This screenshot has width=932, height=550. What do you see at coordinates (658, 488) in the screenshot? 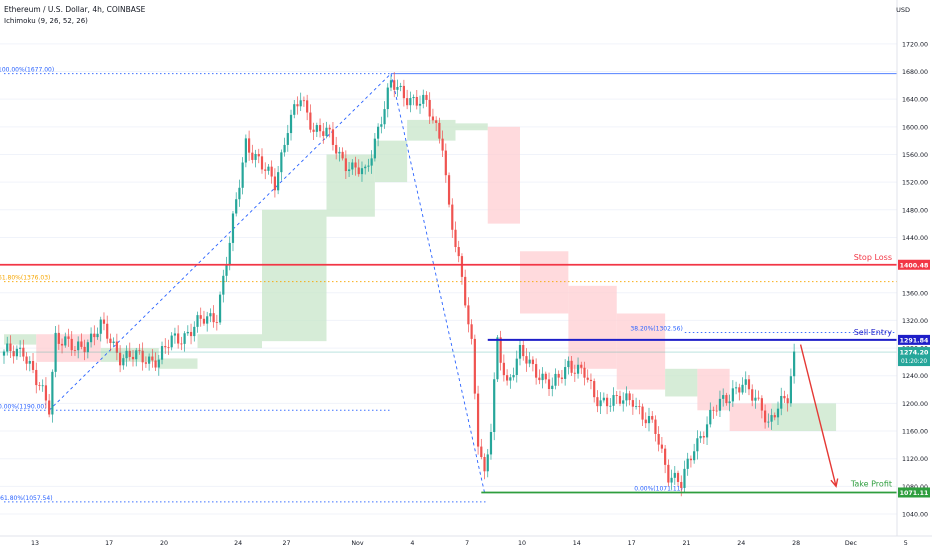
I see `fib-right-level-label: 0.00%(1071.11)` at bounding box center [658, 488].